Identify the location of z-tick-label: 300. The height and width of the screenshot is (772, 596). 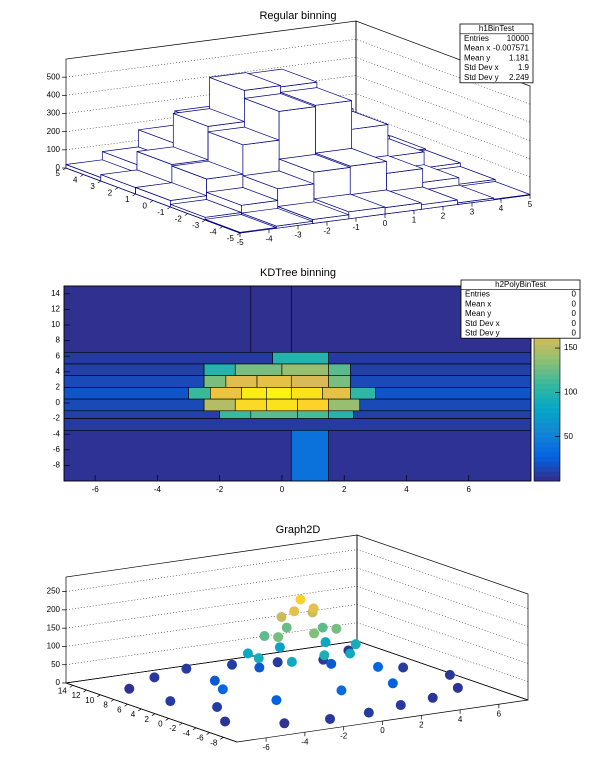
(54, 113).